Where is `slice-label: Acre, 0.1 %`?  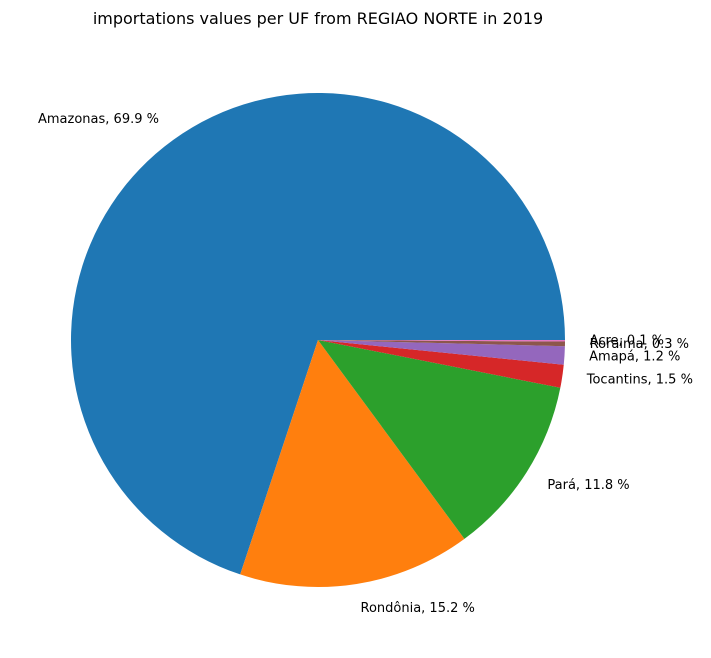
slice-label: Acre, 0.1 % is located at coordinates (627, 340).